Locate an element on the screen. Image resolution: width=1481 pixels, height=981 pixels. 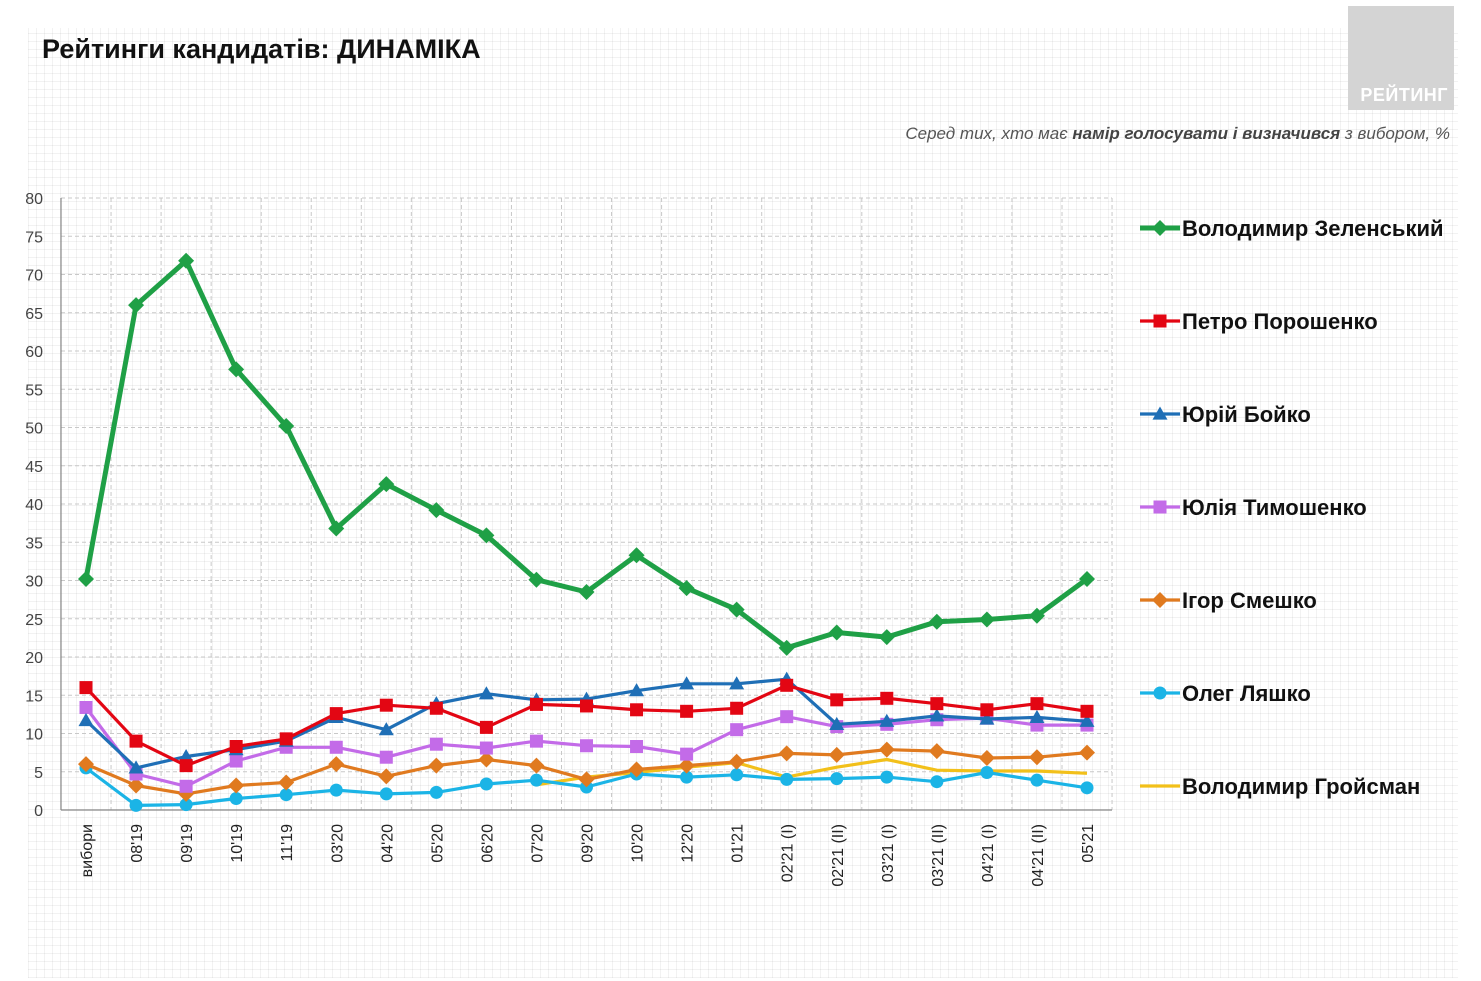
x-tick-label: 01'21 is located at coordinates (738, 843).